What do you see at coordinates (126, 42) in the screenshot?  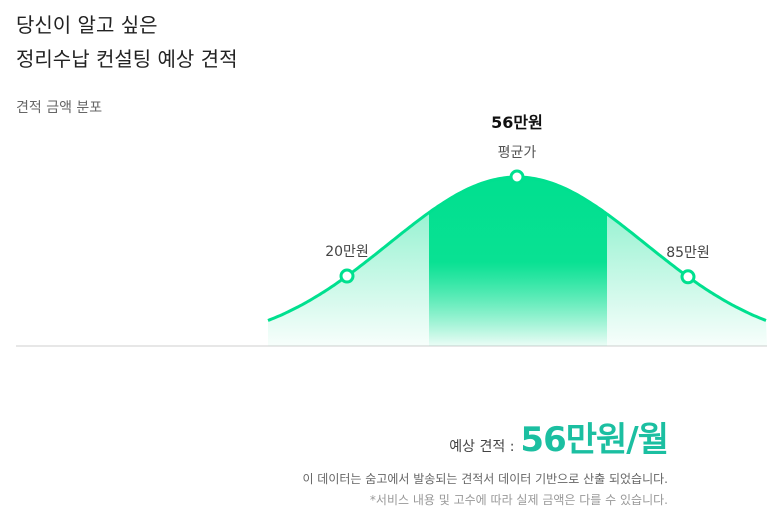 I see `page-title: 당신이 알고 싶은 정리수납 컨설팅 예상 견적` at bounding box center [126, 42].